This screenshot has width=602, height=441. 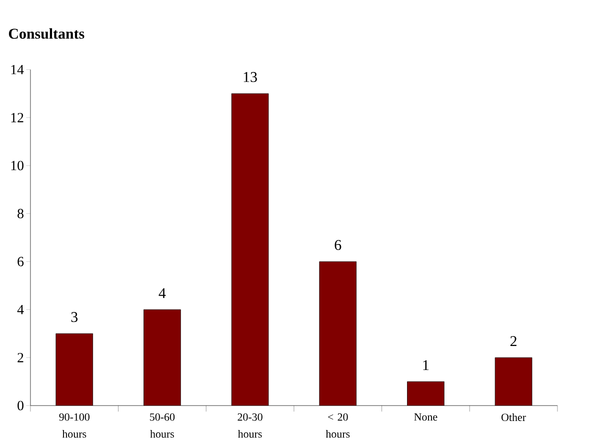 I want to click on x-tick-label: 50-60 hours, so click(x=162, y=425).